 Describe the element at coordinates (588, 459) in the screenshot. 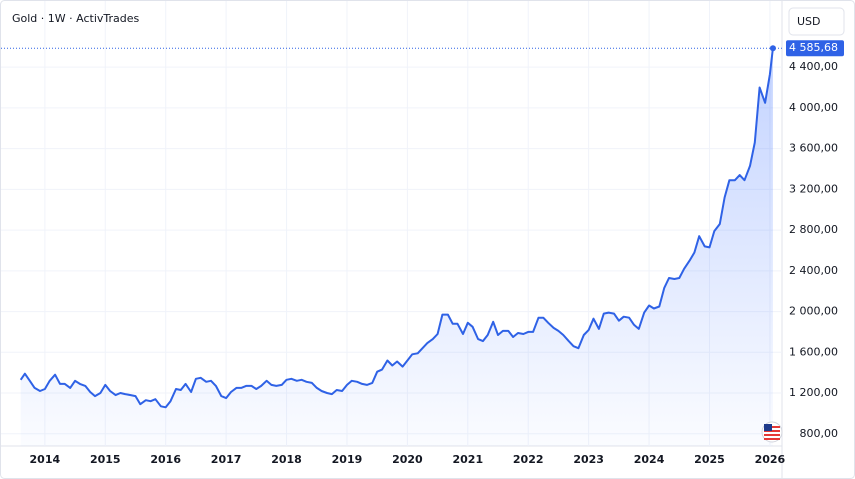

I see `x-tick-label: 2023` at that location.